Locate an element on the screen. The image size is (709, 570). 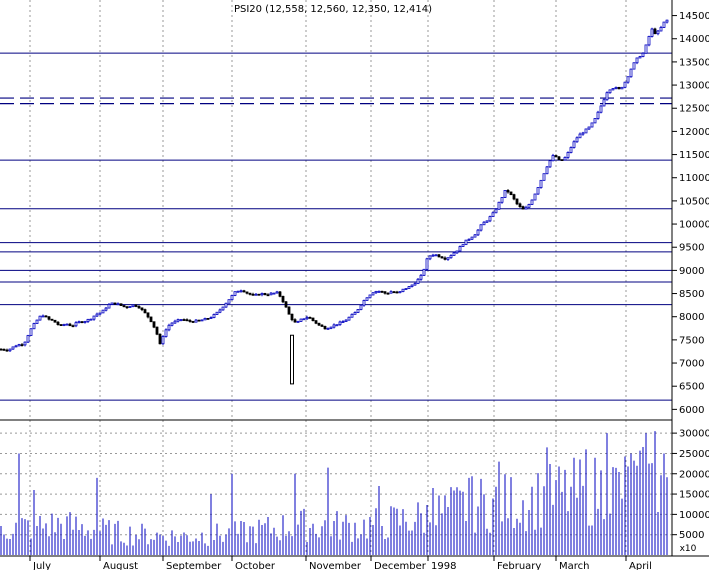
price-y-tick-label: 8500 is located at coordinates (691, 294).